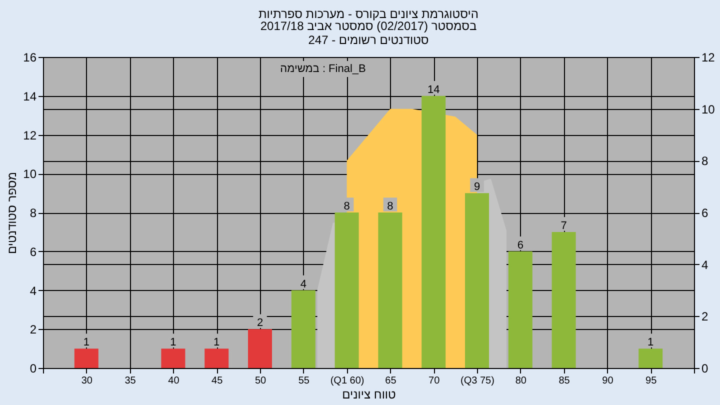  Describe the element at coordinates (705, 317) in the screenshot. I see `y2-tick-label: 2` at that location.